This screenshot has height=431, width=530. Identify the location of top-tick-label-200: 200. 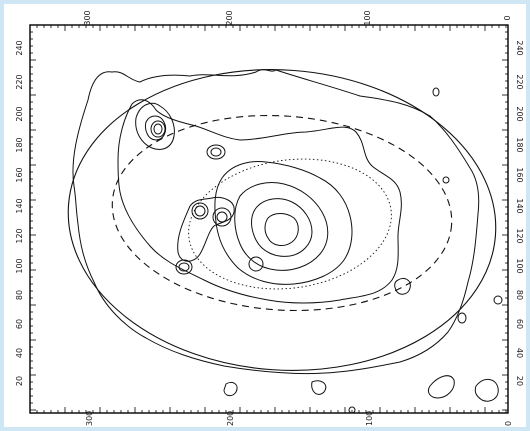
(229, 17).